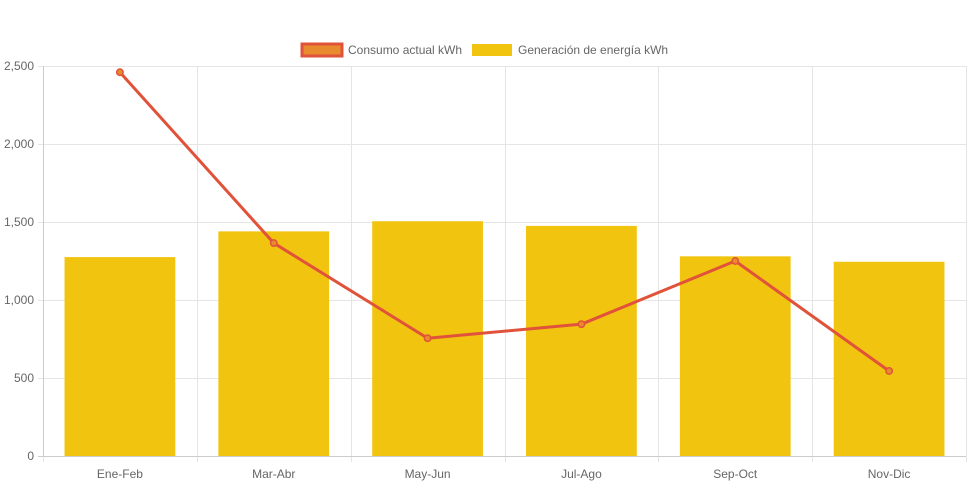  I want to click on y-tick-label: 0, so click(30, 456).